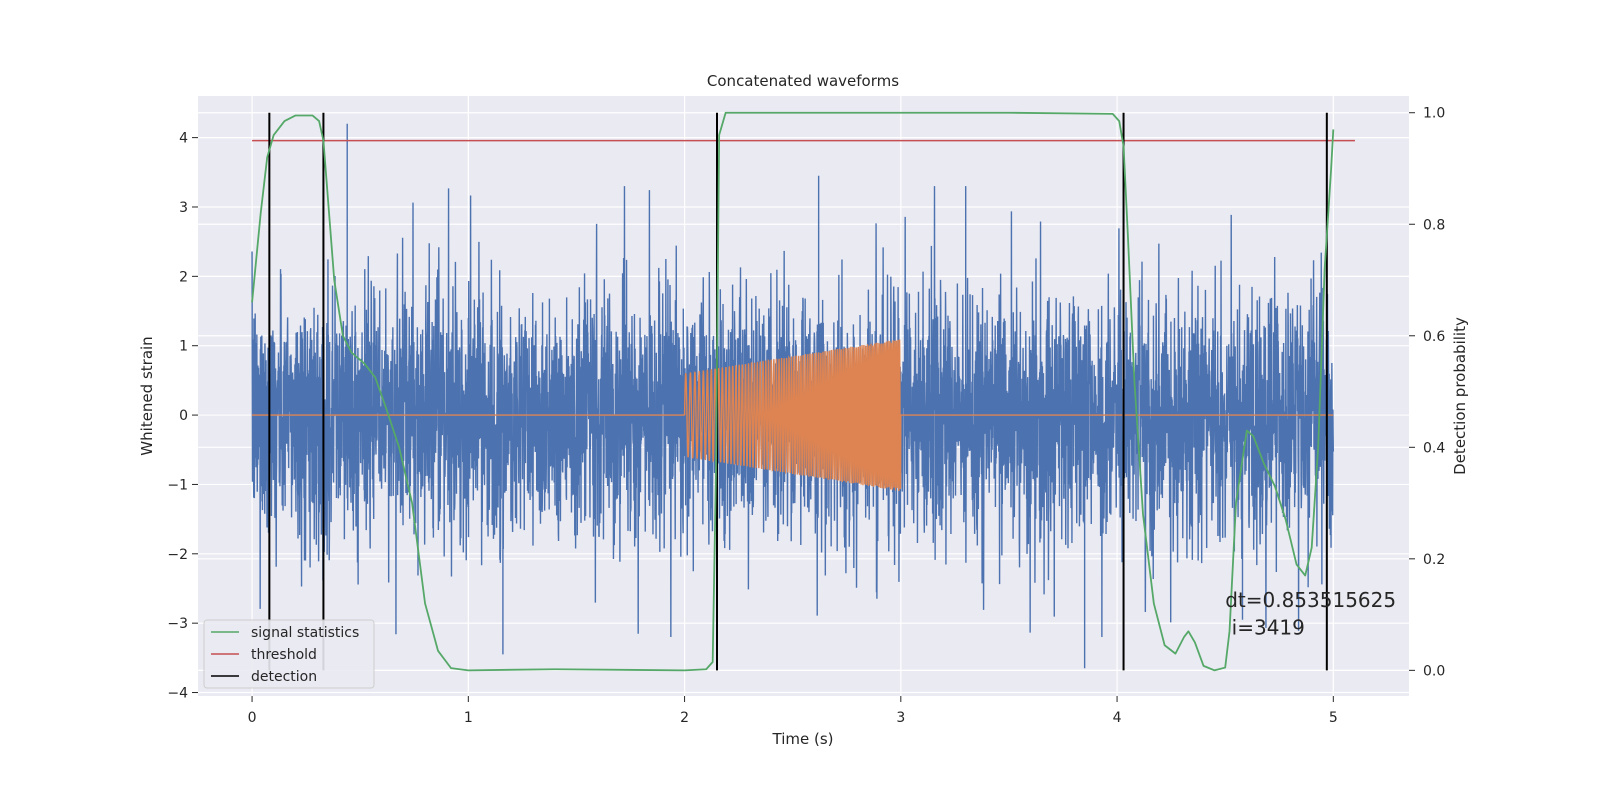 The height and width of the screenshot is (800, 1600). I want to click on y-tick-label: 1, so click(183, 347).